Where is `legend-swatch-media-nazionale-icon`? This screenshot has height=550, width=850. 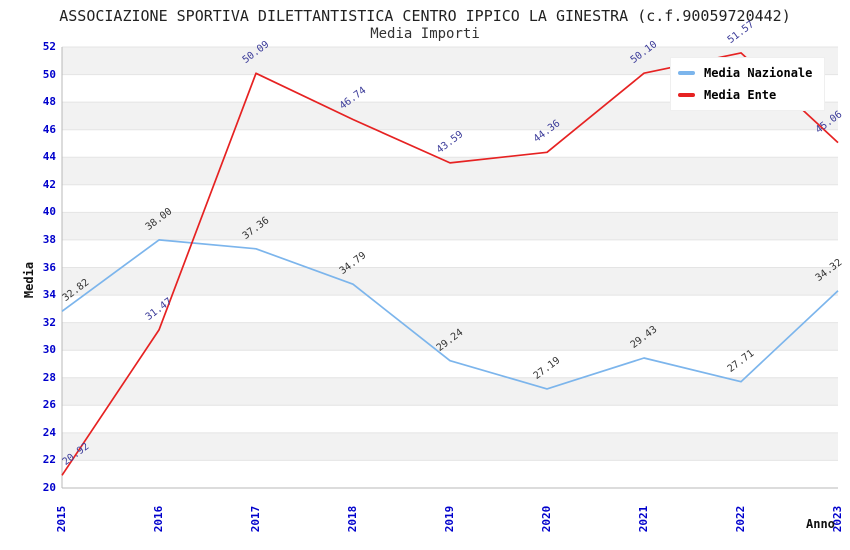
legend-swatch-media-nazionale-icon is located at coordinates (686, 73).